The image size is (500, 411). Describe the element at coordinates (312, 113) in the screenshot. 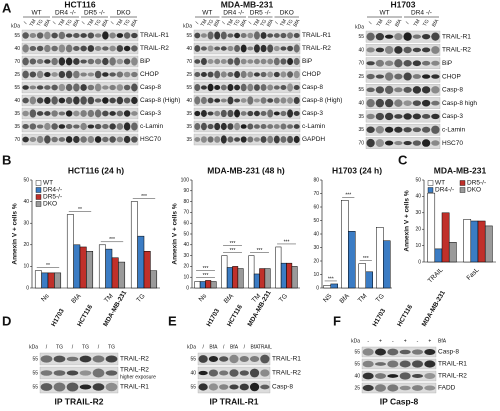

I see `row-label: Casp-3` at that location.